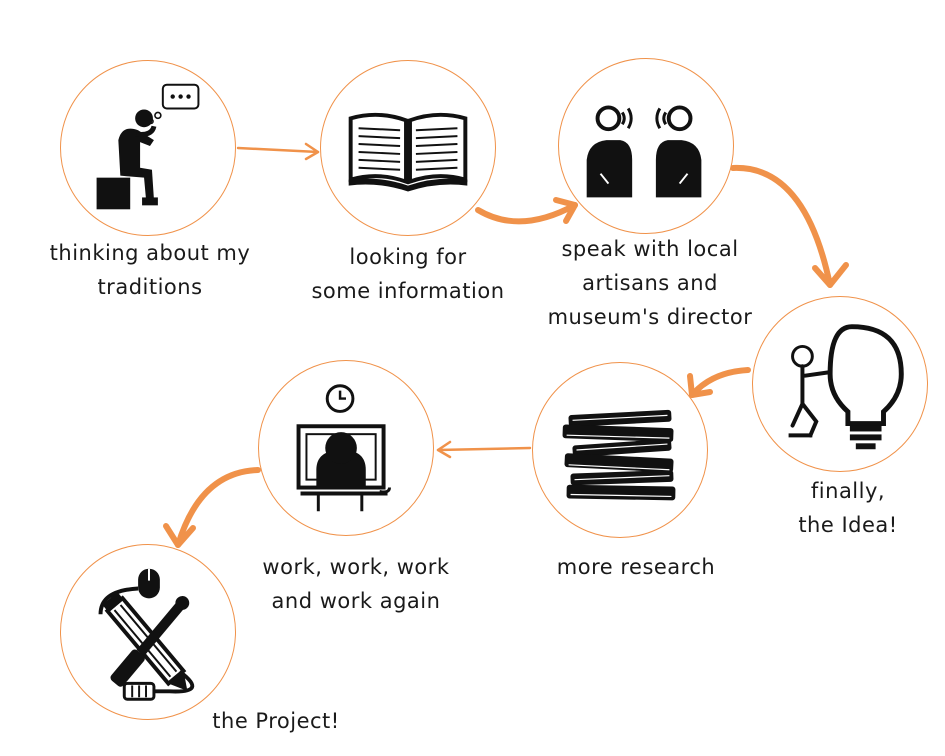 The height and width of the screenshot is (756, 945). I want to click on step-3-circle, so click(646, 146).